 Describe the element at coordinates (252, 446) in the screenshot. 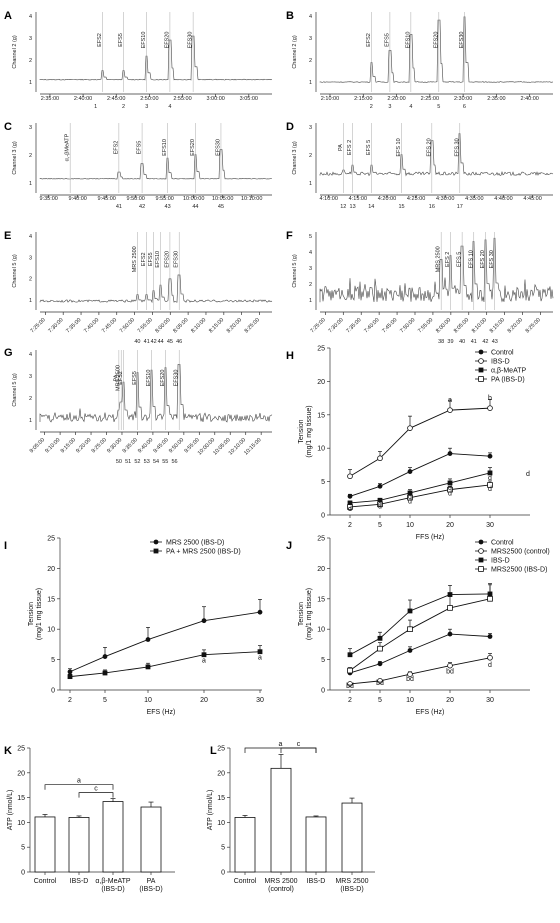

I see `x-tick-label: 10:15:00` at that location.